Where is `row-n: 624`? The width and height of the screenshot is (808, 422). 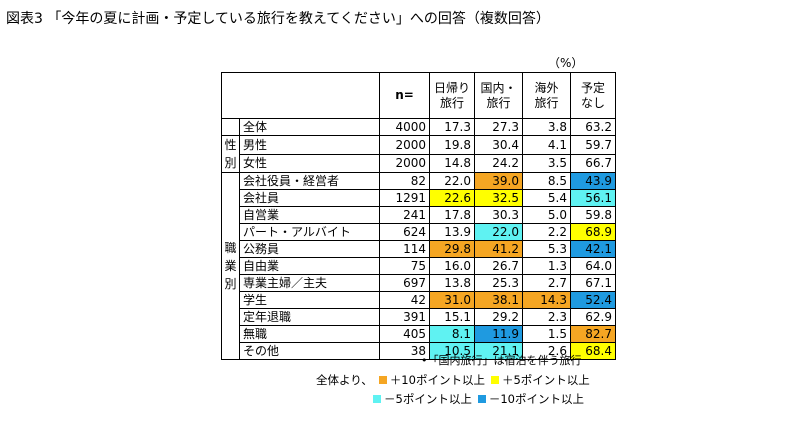 row-n: 624 is located at coordinates (404, 232).